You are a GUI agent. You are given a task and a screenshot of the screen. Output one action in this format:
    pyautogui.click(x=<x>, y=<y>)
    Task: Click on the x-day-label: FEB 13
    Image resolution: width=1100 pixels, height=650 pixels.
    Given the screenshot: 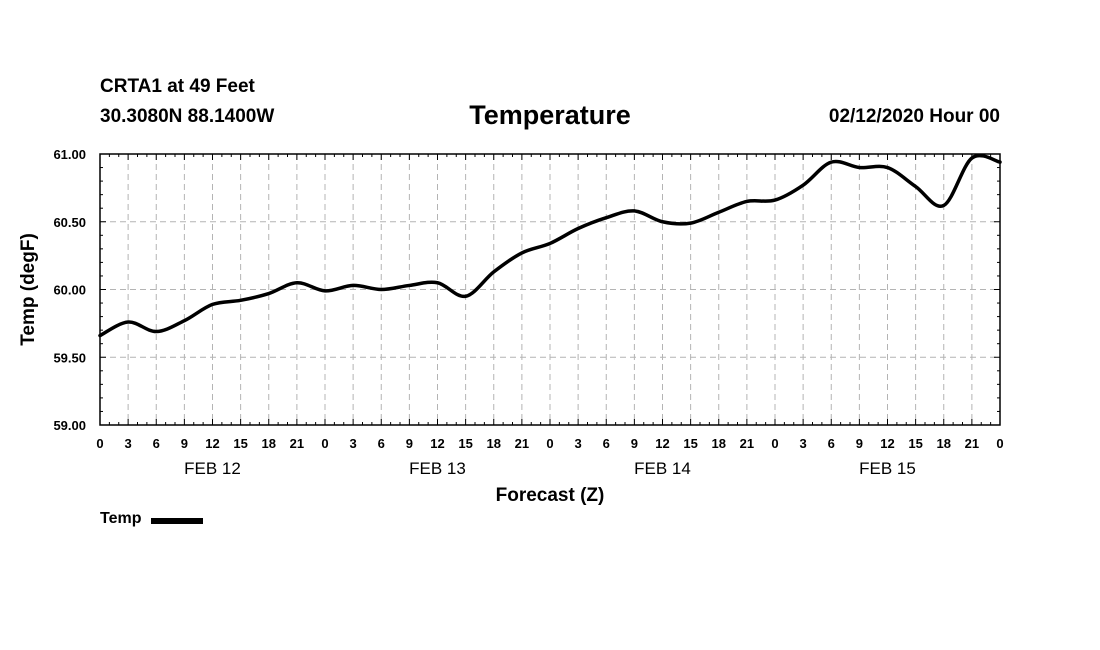 What is the action you would take?
    pyautogui.click(x=437, y=468)
    